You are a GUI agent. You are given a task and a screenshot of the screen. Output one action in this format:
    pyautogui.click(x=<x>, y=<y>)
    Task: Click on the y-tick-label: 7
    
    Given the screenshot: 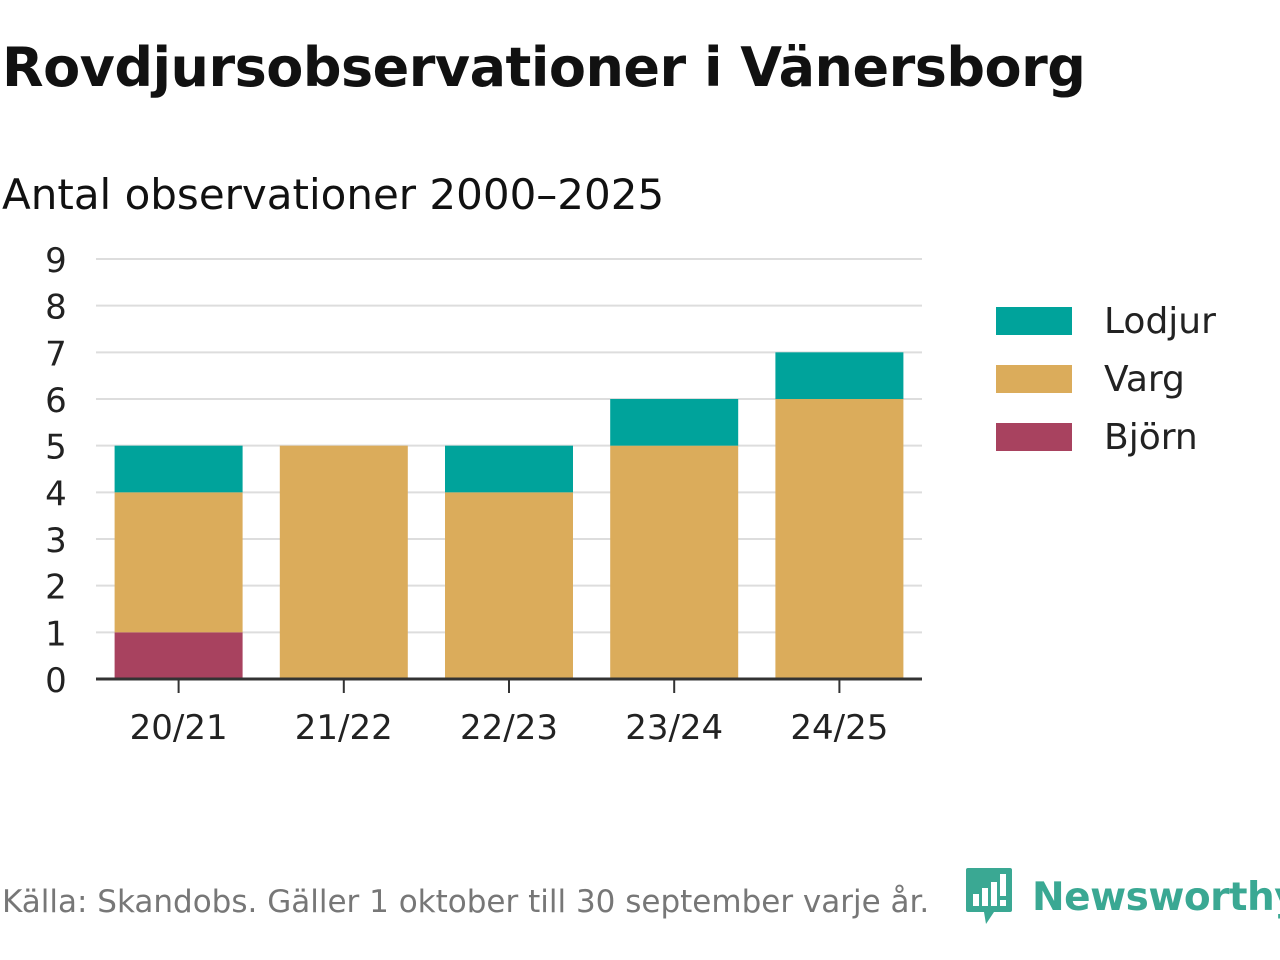 What is the action you would take?
    pyautogui.click(x=56, y=354)
    